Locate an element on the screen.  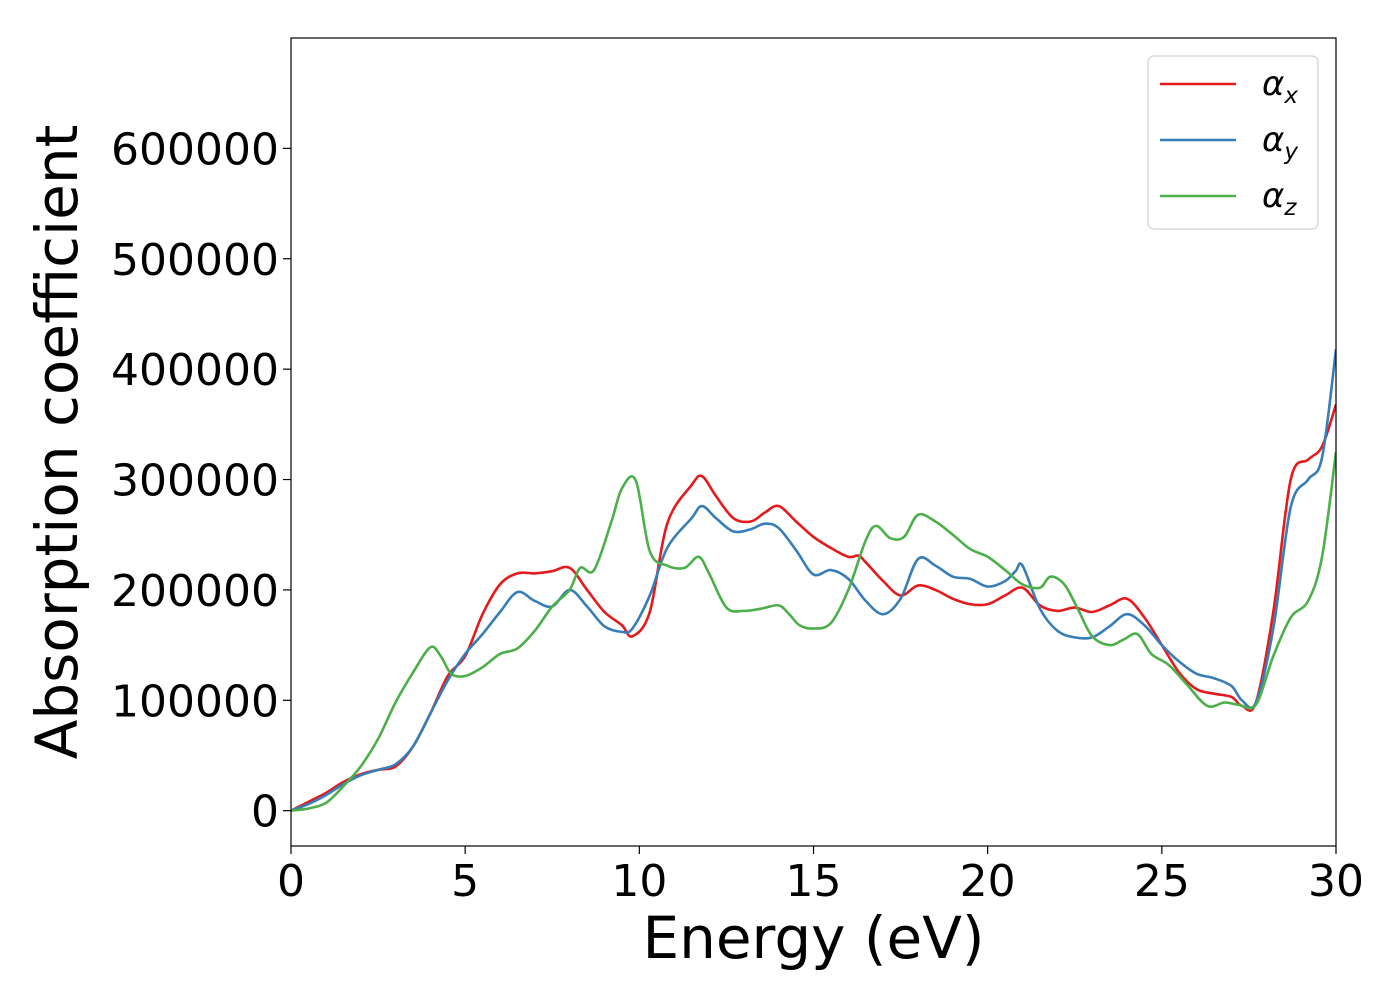
x-tick-label: 0 is located at coordinates (291, 881).